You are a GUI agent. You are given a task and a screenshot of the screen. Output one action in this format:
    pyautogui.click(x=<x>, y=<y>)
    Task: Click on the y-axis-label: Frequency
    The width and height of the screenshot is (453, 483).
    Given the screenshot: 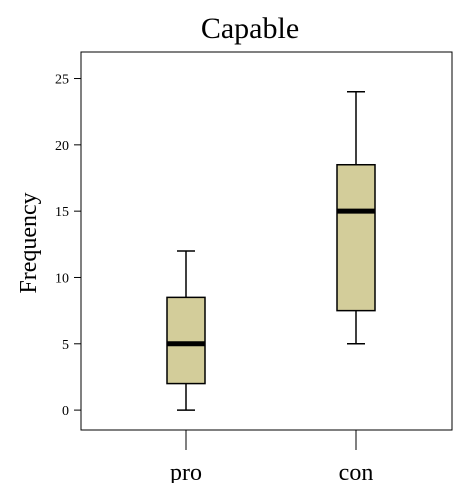 What is the action you would take?
    pyautogui.click(x=29, y=242)
    